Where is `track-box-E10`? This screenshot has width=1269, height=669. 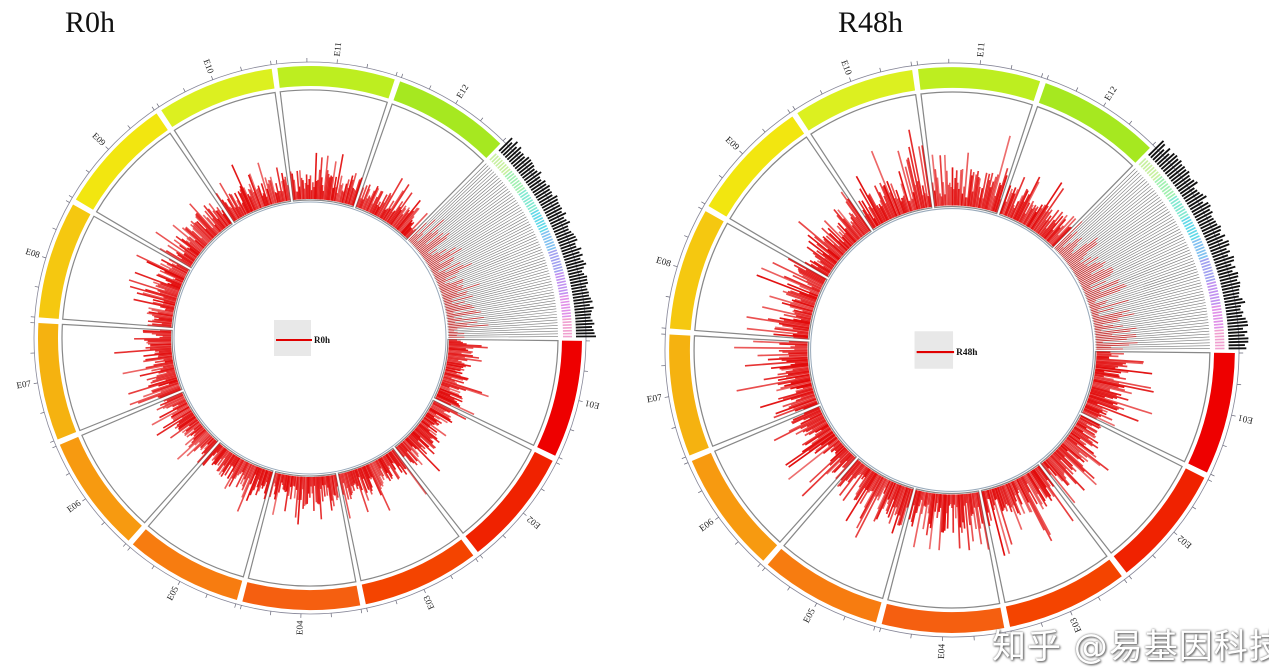
track-box-E10 is located at coordinates (871, 162).